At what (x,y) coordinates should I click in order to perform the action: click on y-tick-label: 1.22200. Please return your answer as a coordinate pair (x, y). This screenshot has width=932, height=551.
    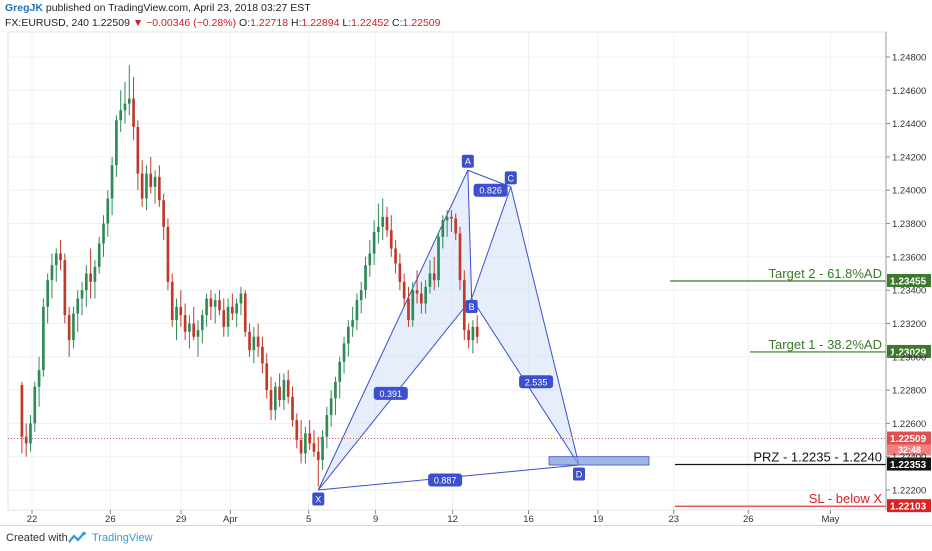
    Looking at the image, I should click on (909, 491).